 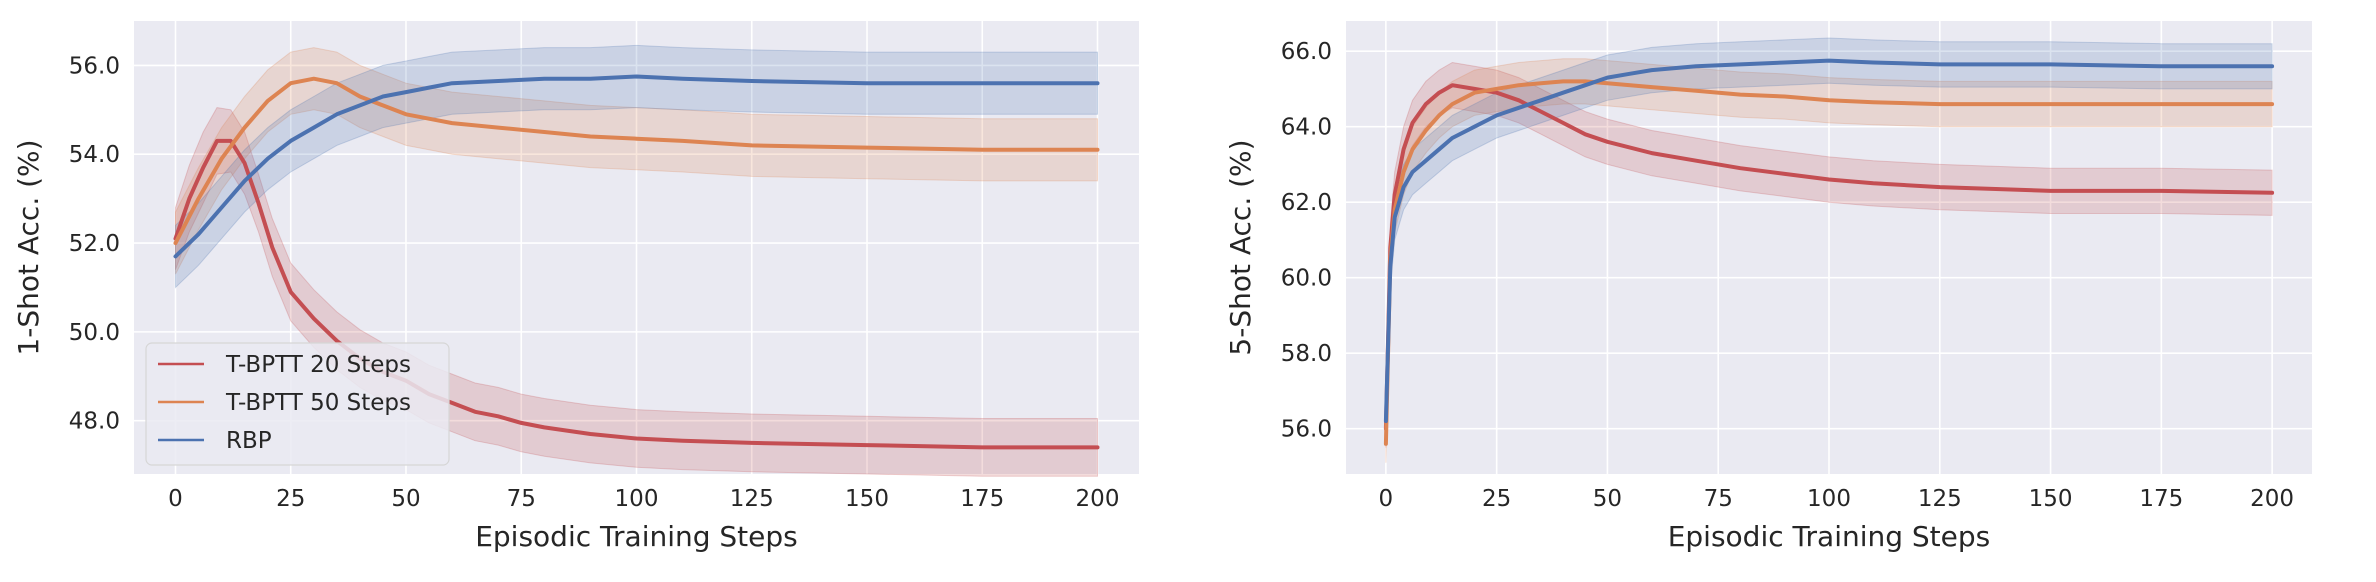 What do you see at coordinates (94, 244) in the screenshot?
I see `y-tick-label: 52.0` at bounding box center [94, 244].